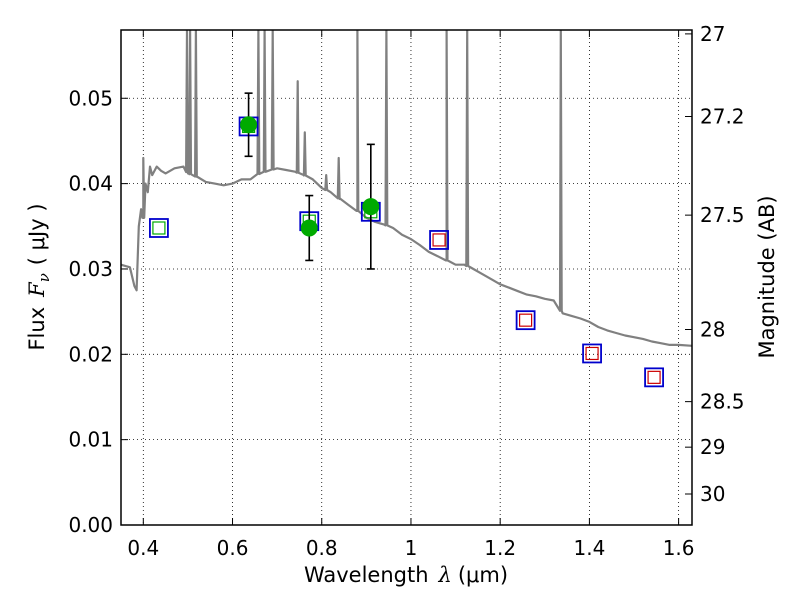  Describe the element at coordinates (712, 494) in the screenshot. I see `y2-tick-label: 30` at that location.